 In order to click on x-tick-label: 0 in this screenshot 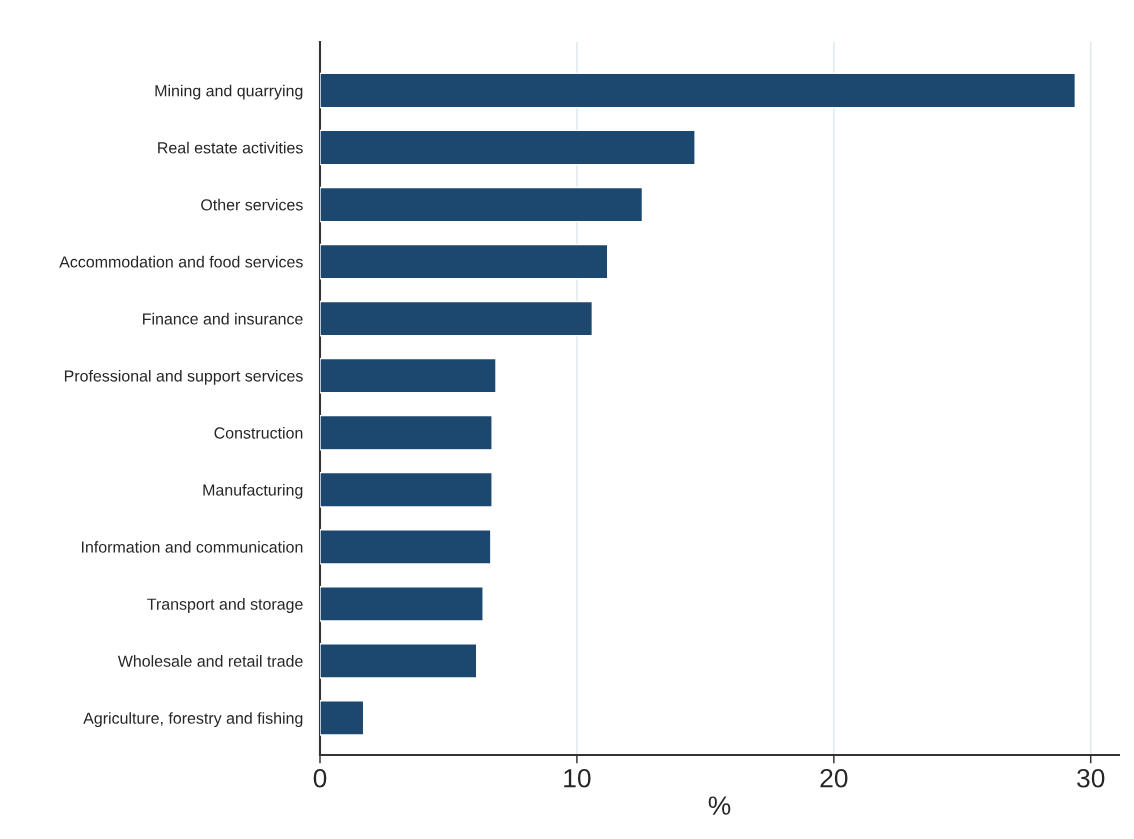, I will do `click(320, 778)`.